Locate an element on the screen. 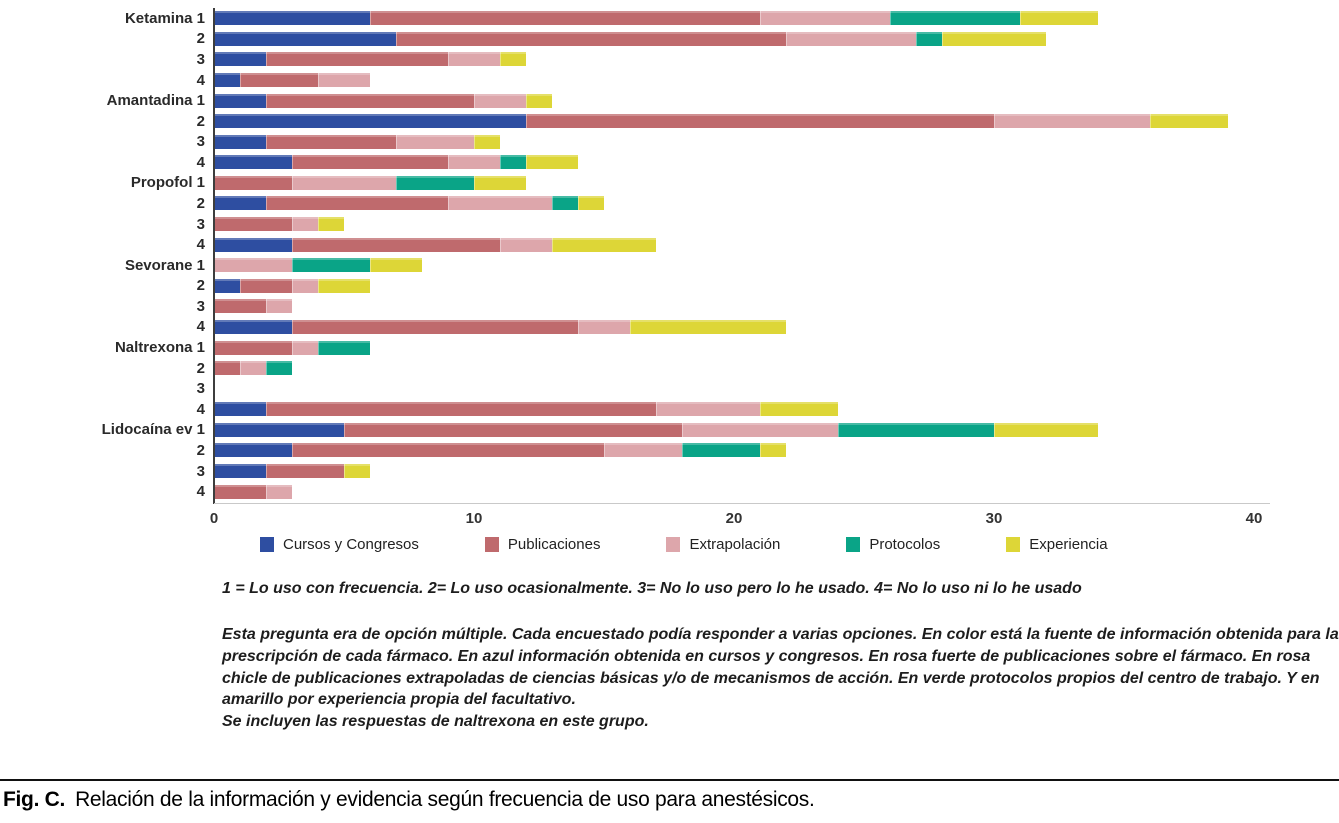 This screenshot has width=1339, height=823. x-axis-line is located at coordinates (742, 503).